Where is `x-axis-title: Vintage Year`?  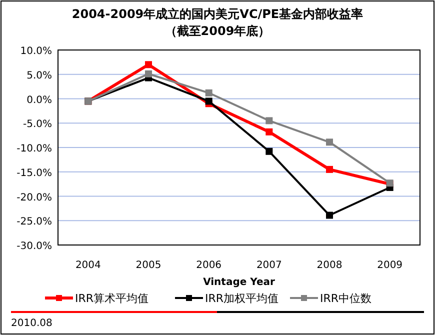
x-axis-title: Vintage Year is located at coordinates (239, 282).